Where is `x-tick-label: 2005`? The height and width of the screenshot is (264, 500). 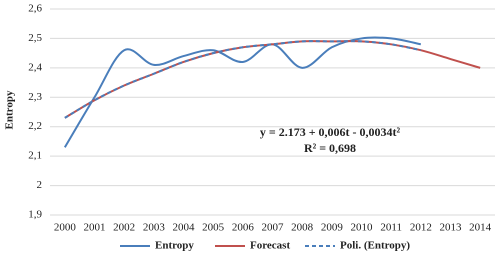 x-tick-label: 2005 is located at coordinates (213, 228).